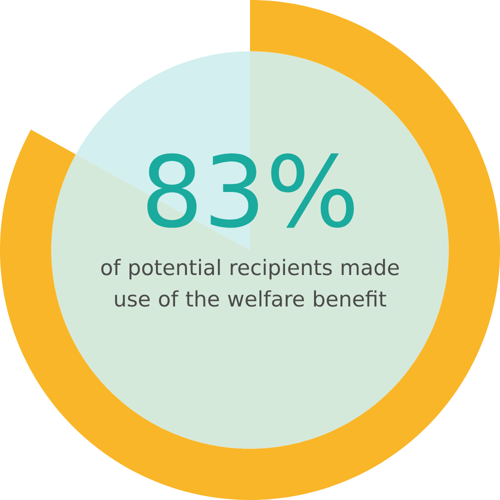 The image size is (500, 500). What do you see at coordinates (250, 282) in the screenshot?
I see `text: of potential recipients made use of the welfare benefit` at bounding box center [250, 282].